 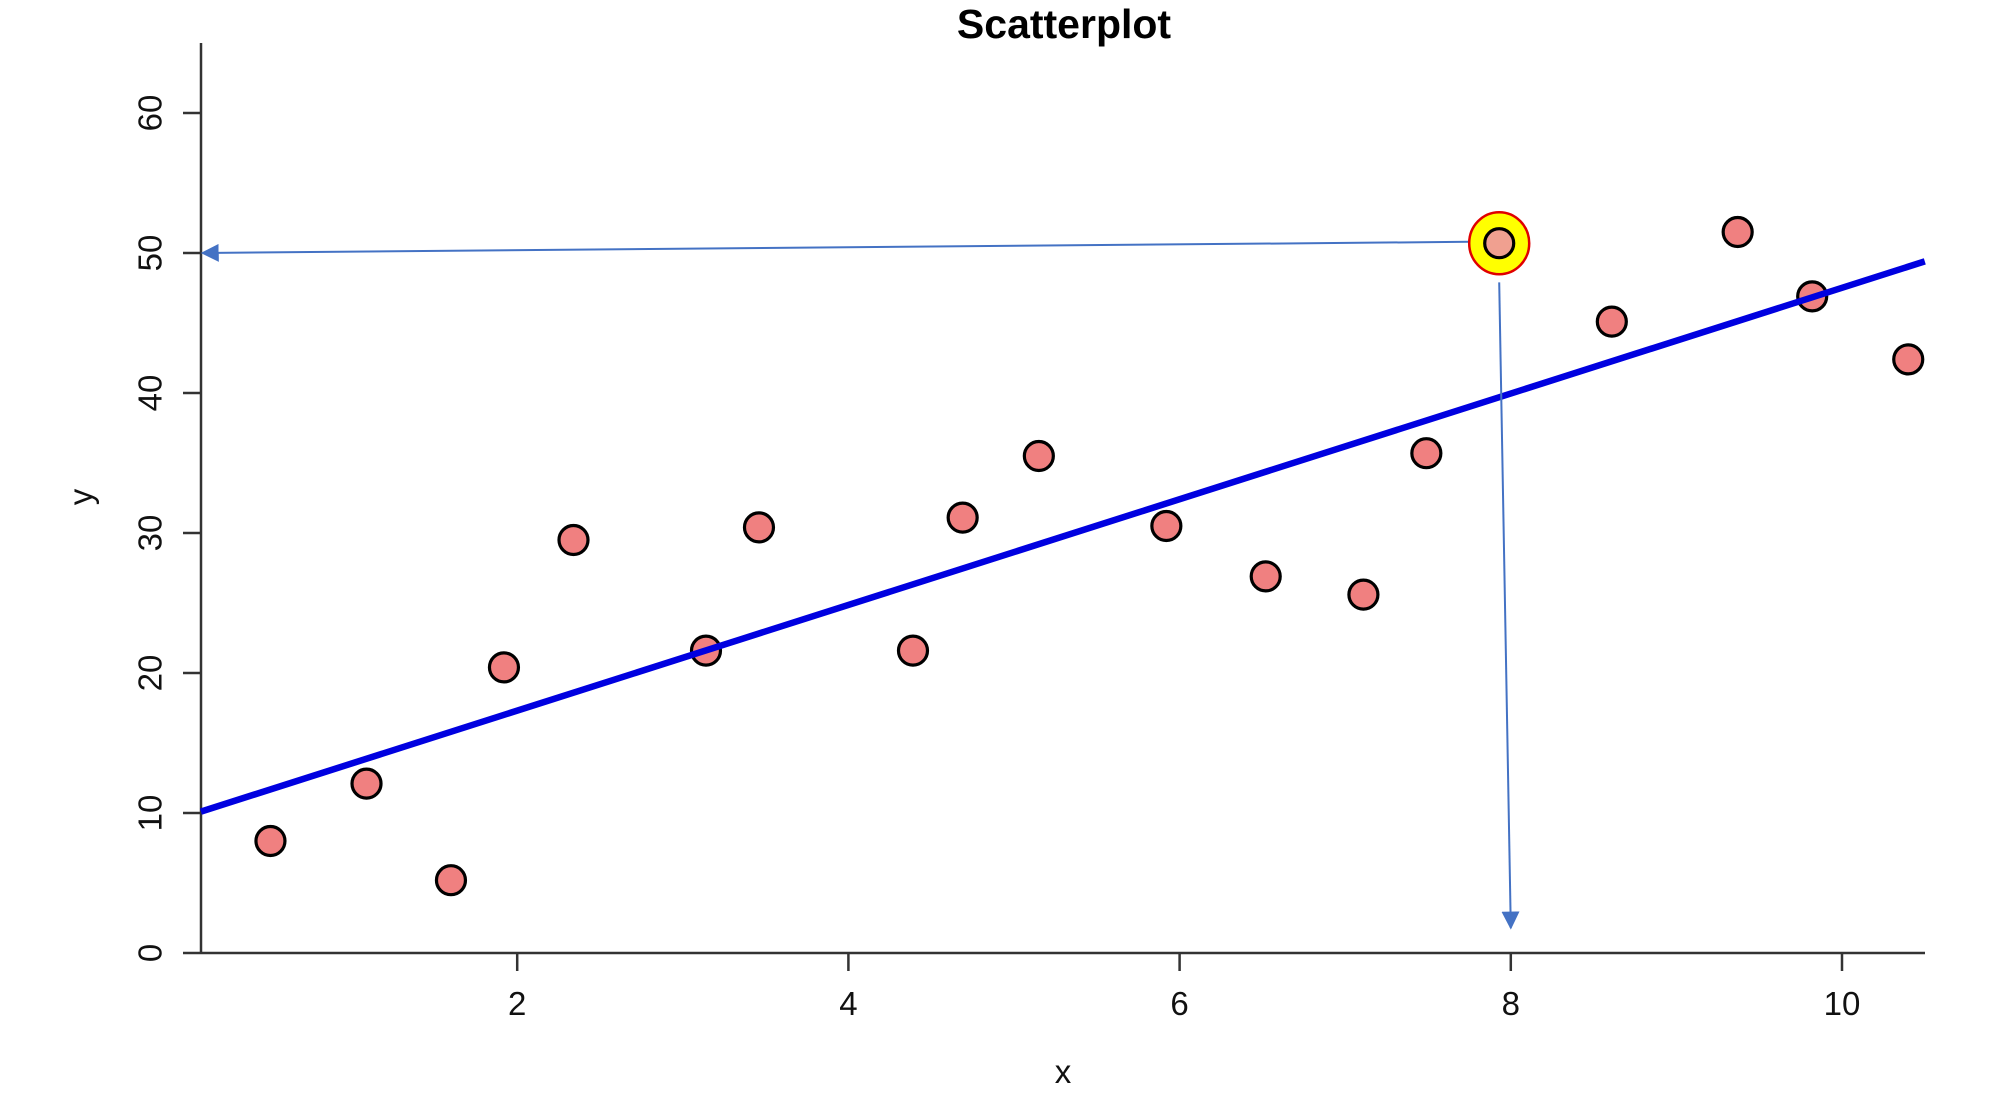 What do you see at coordinates (1064, 24) in the screenshot?
I see `chart-title: Scatterplot` at bounding box center [1064, 24].